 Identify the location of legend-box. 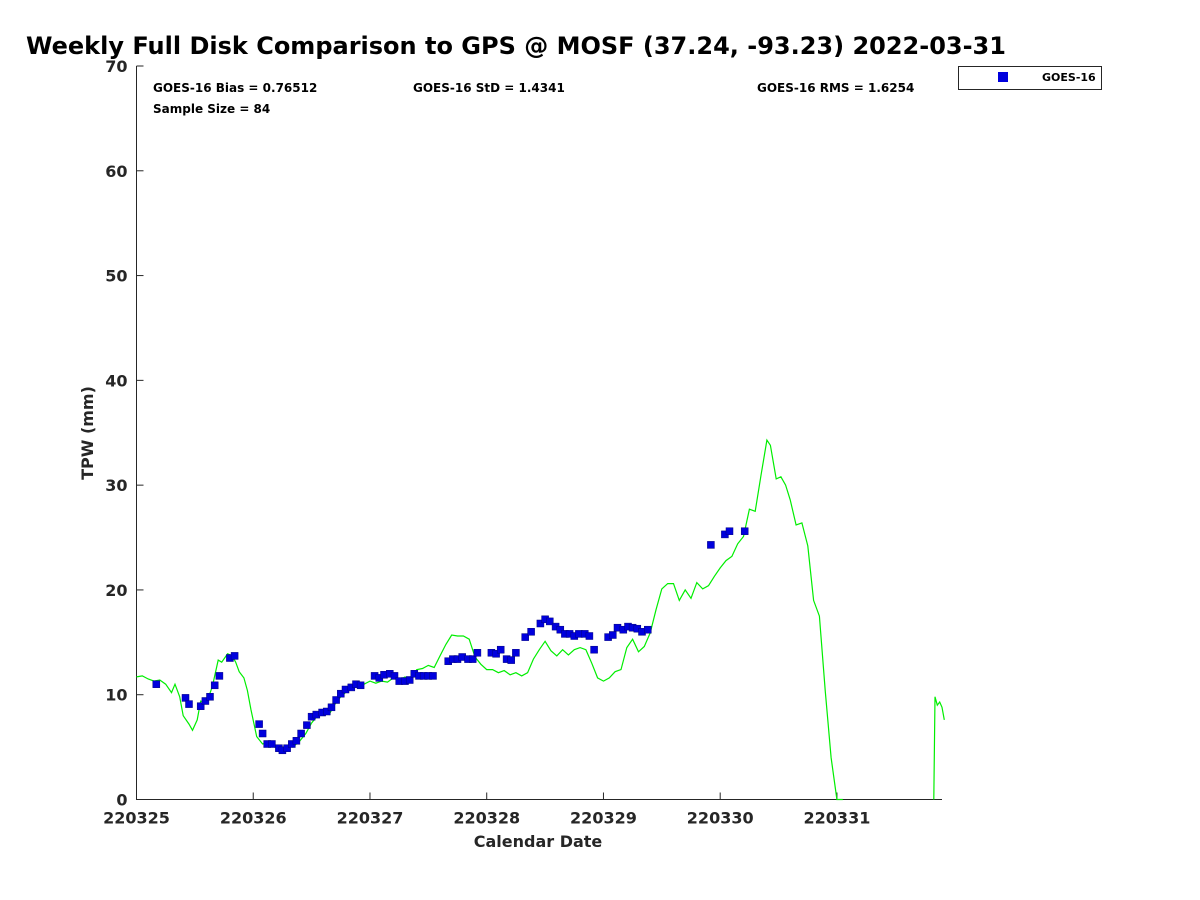
(1030, 78).